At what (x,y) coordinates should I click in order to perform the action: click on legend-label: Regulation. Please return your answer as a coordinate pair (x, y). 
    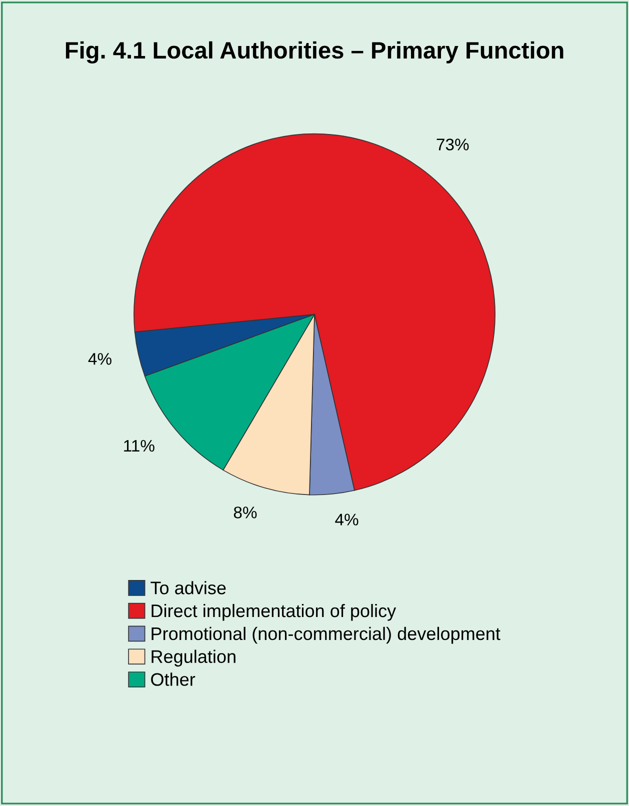
    Looking at the image, I should click on (194, 658).